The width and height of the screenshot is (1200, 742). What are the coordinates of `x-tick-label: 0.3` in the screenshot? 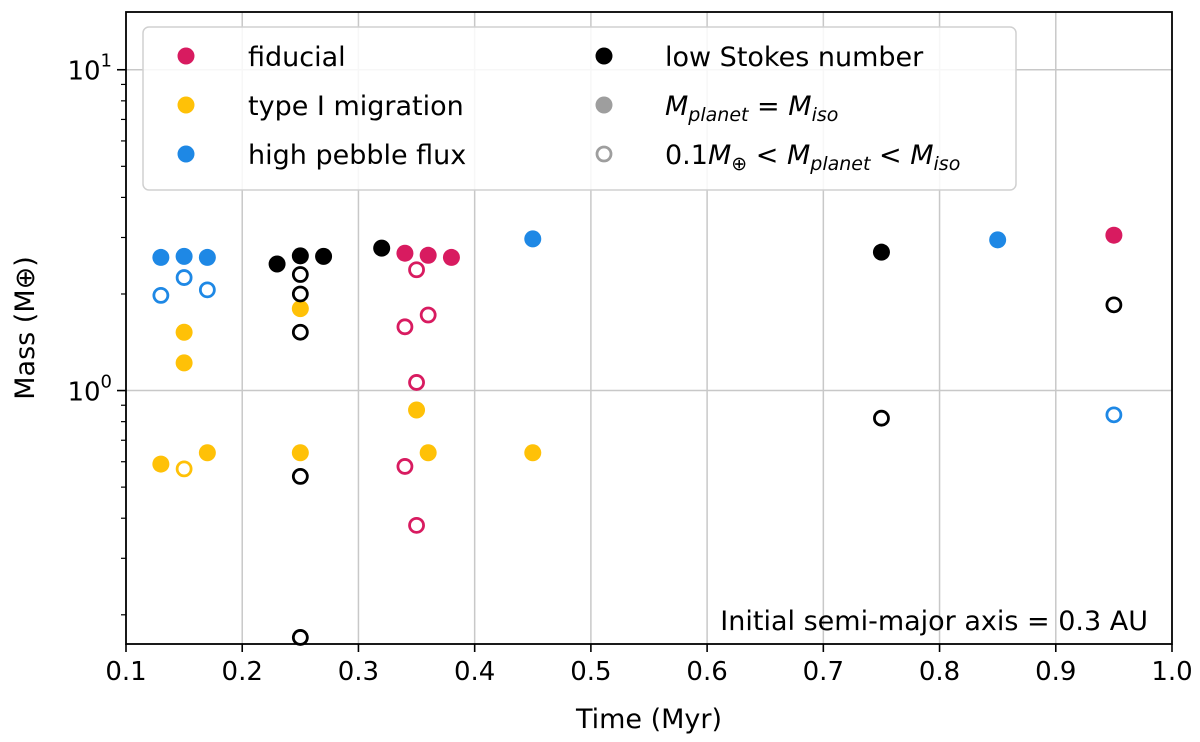 It's located at (358, 672).